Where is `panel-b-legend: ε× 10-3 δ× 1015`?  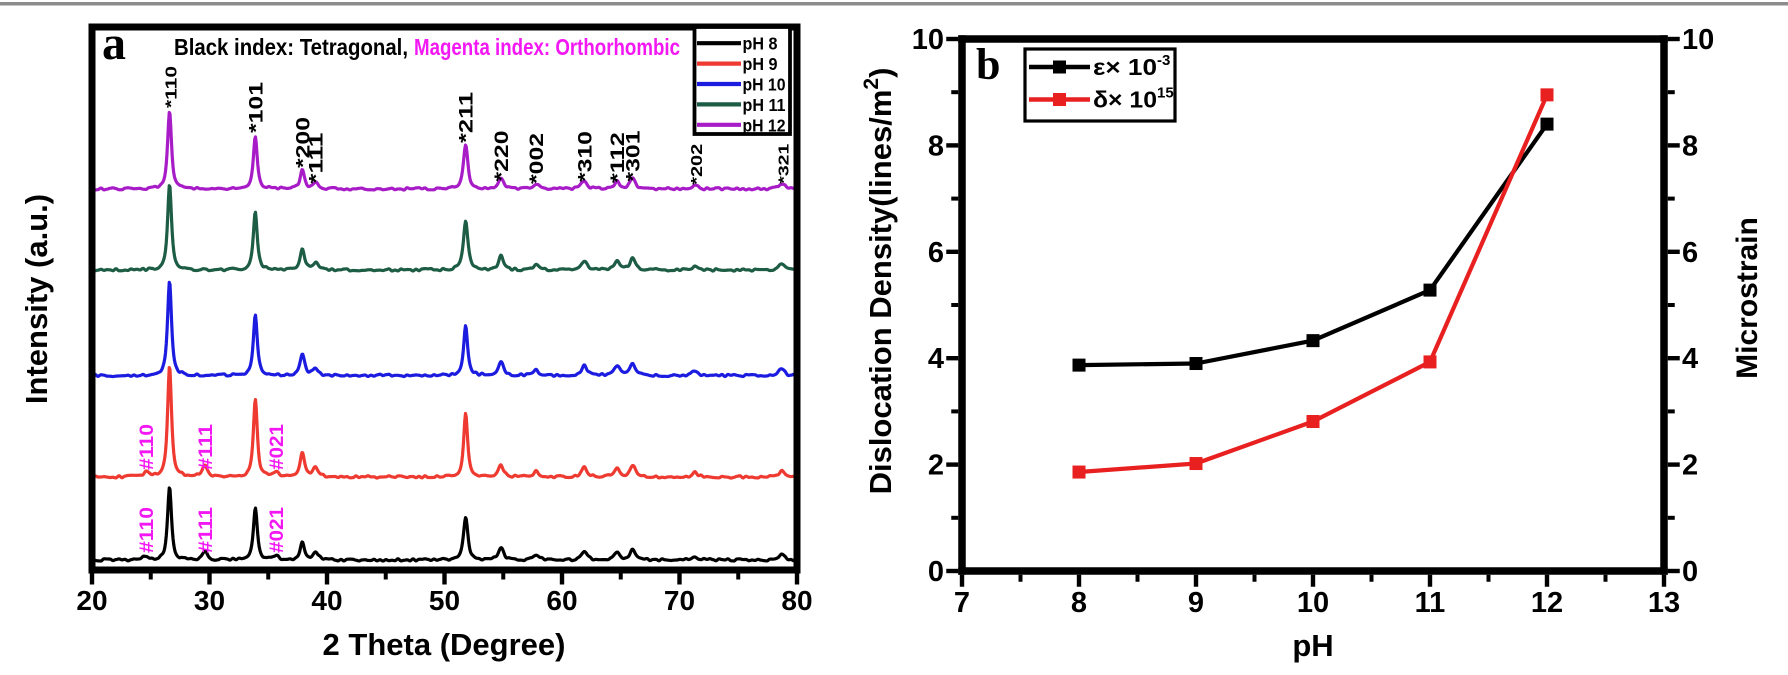 panel-b-legend: ε× 10-3 δ× 1015 is located at coordinates (1100, 85).